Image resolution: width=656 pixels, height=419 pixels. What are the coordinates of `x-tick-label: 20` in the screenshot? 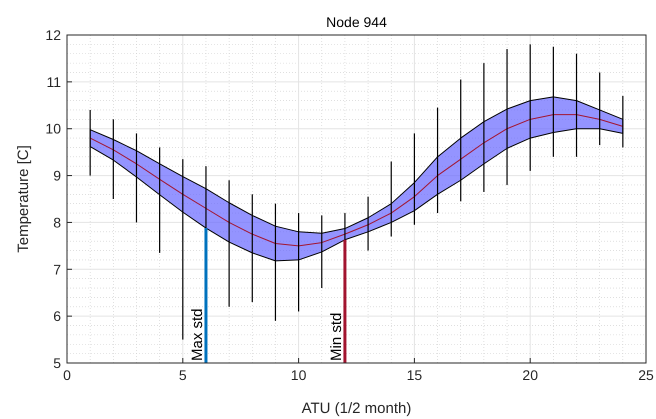 It's located at (530, 375).